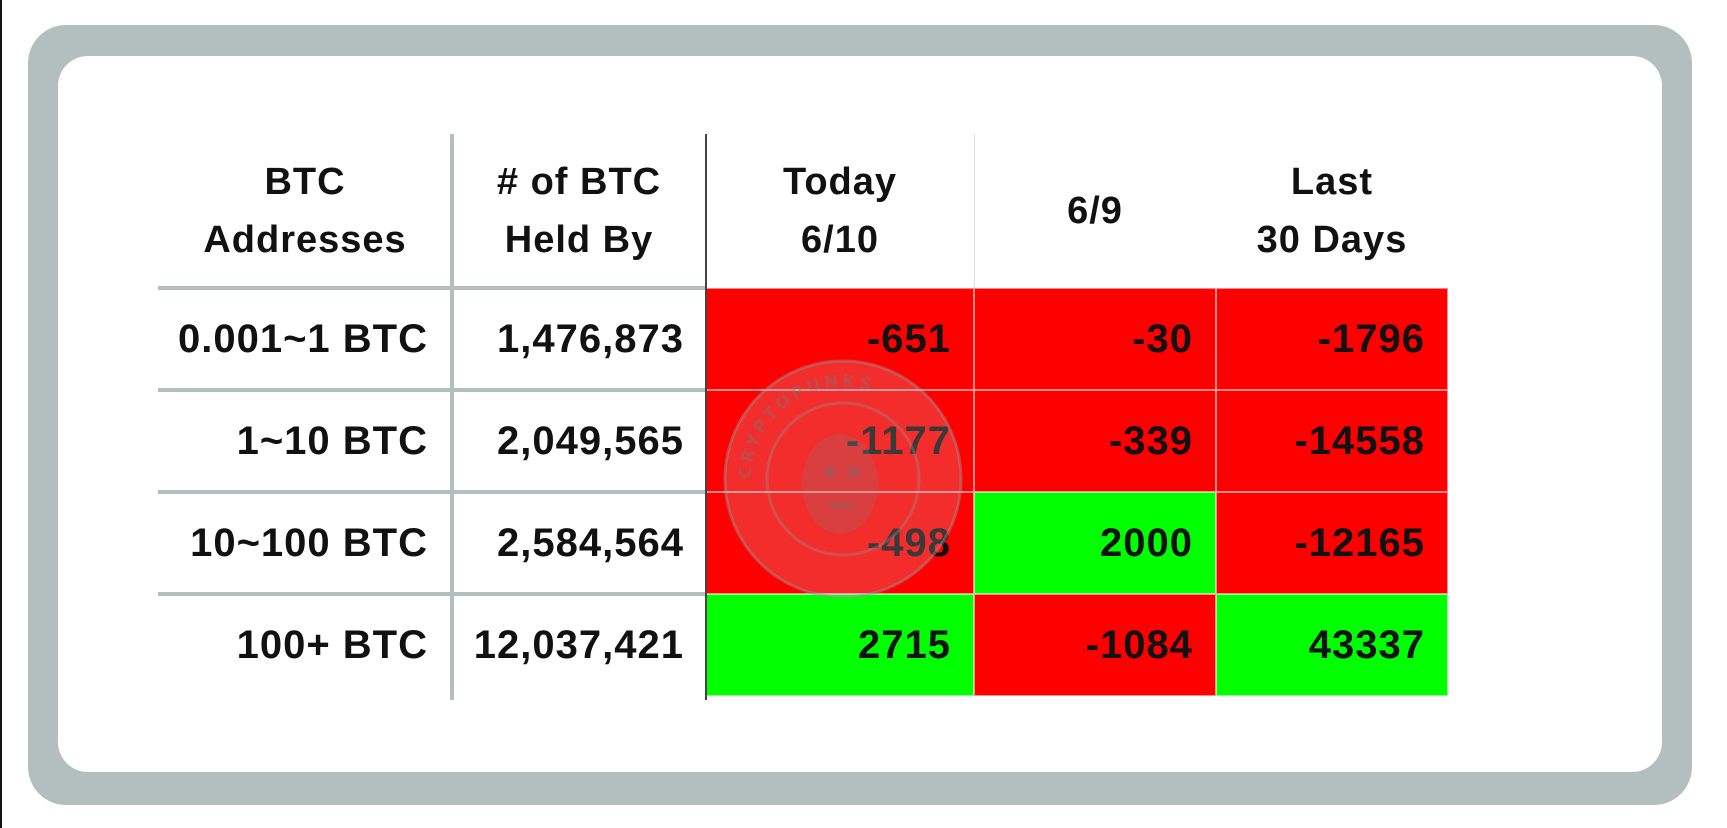 This screenshot has width=1727, height=828. What do you see at coordinates (1332, 543) in the screenshot?
I see `cell-last-30-days: -12165` at bounding box center [1332, 543].